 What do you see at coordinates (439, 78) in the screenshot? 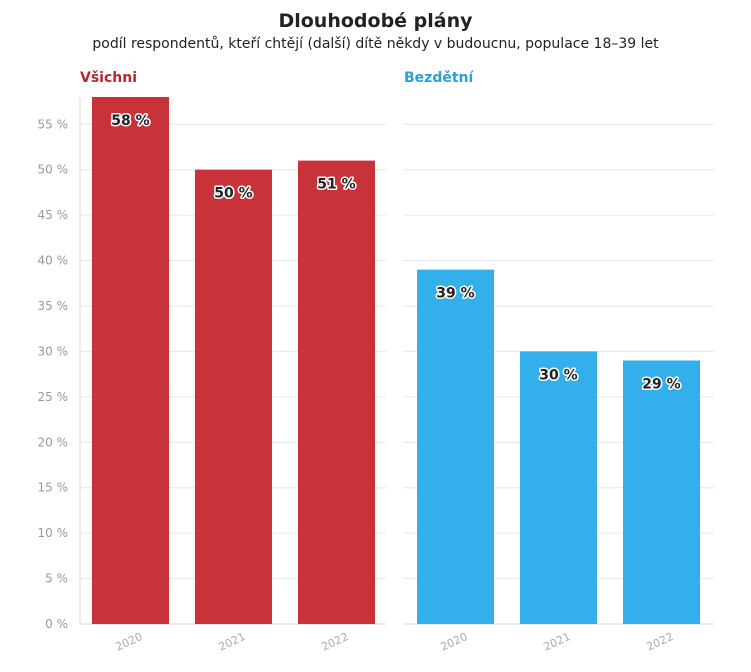
I see `panel-title-1: Bezdětní` at bounding box center [439, 78].